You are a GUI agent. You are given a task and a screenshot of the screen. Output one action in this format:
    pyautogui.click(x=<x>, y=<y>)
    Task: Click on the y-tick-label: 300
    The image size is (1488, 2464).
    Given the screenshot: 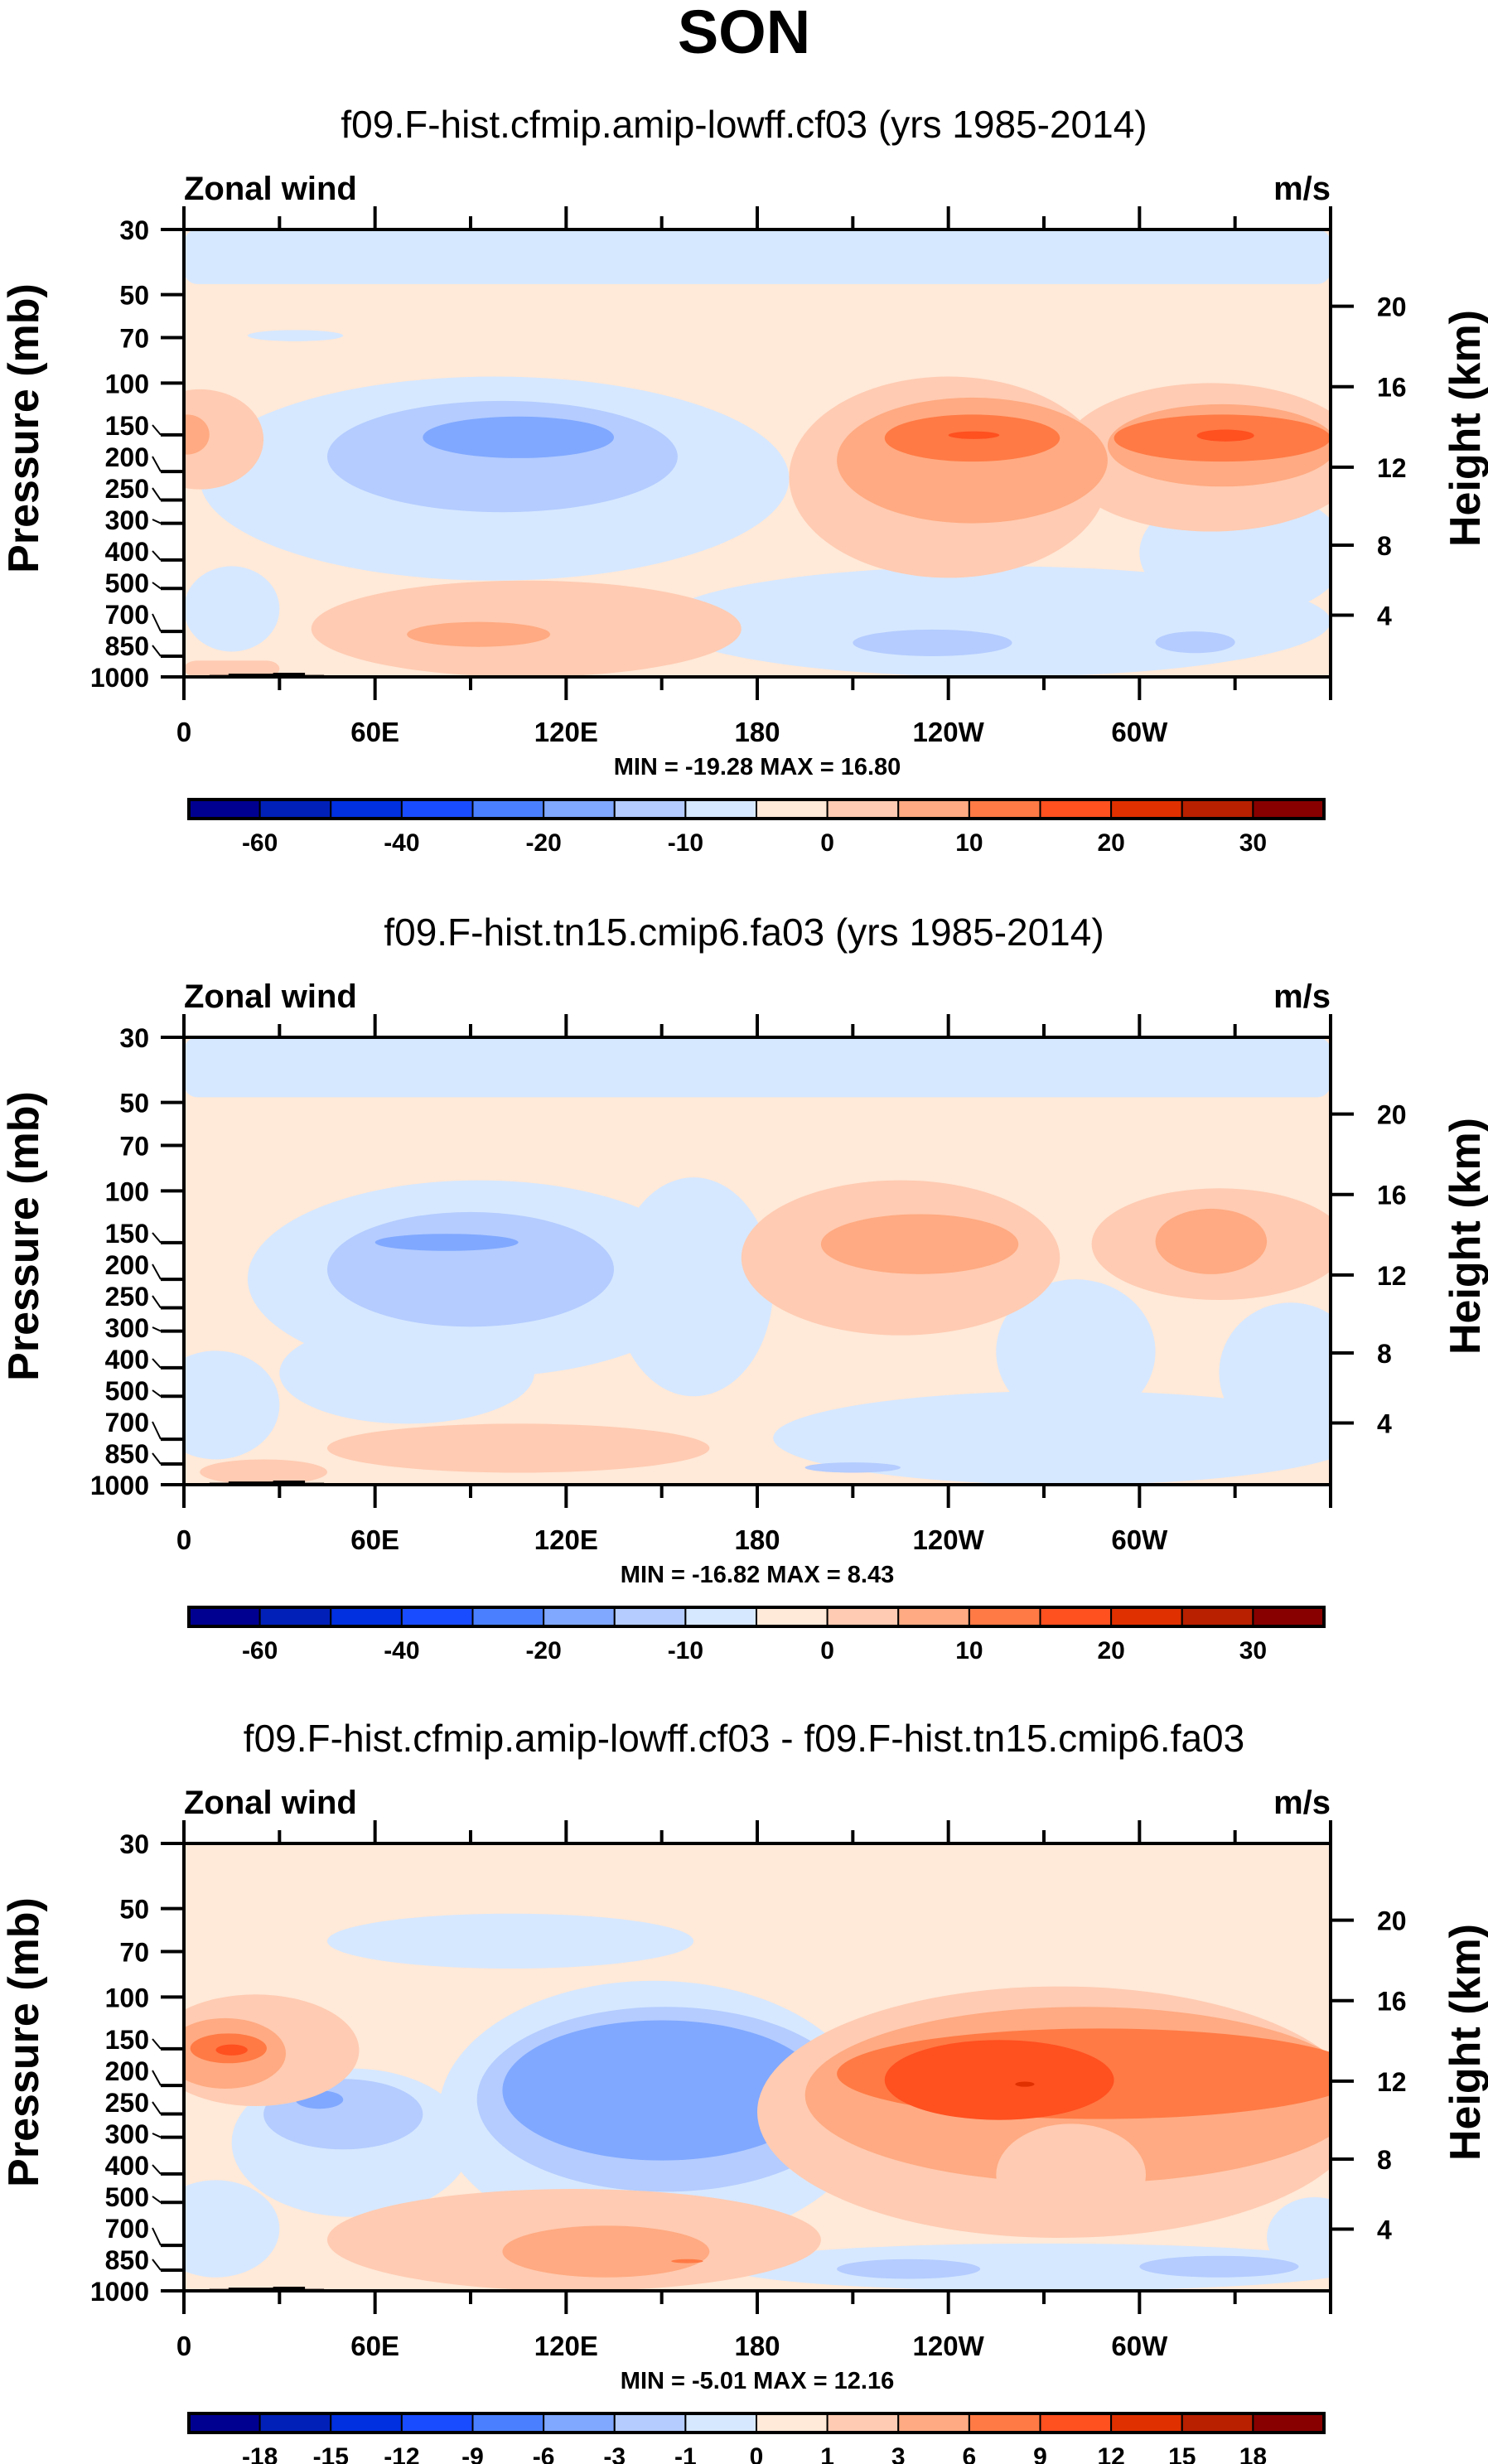 What is the action you would take?
    pyautogui.click(x=127, y=2134)
    